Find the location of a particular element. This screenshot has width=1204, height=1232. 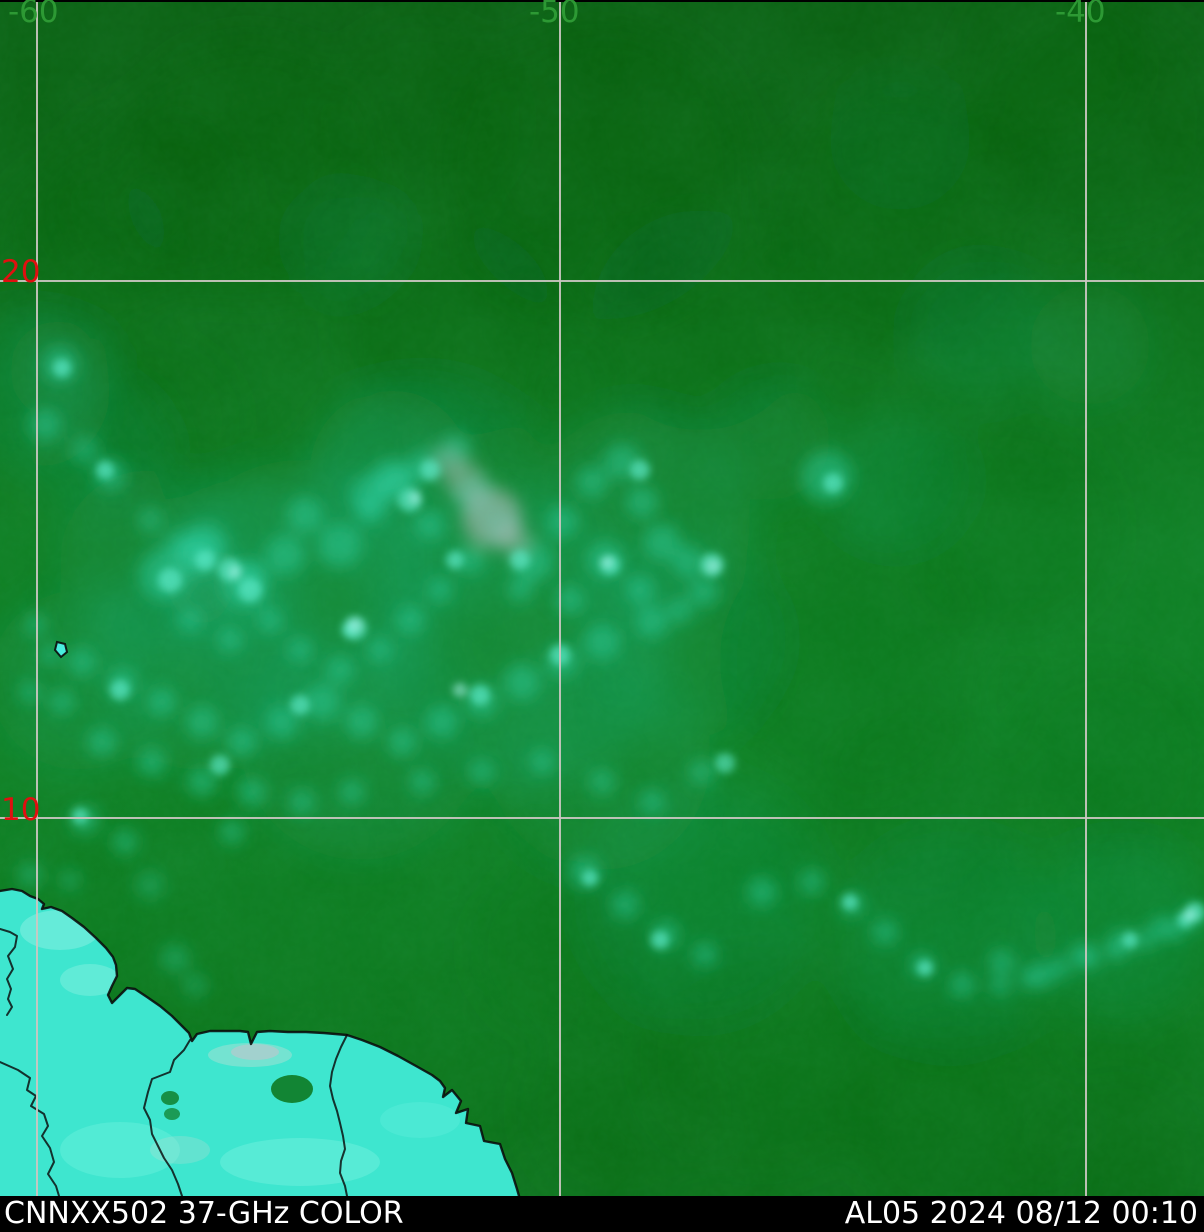

latitude-label-10: 10 is located at coordinates (21, 810).